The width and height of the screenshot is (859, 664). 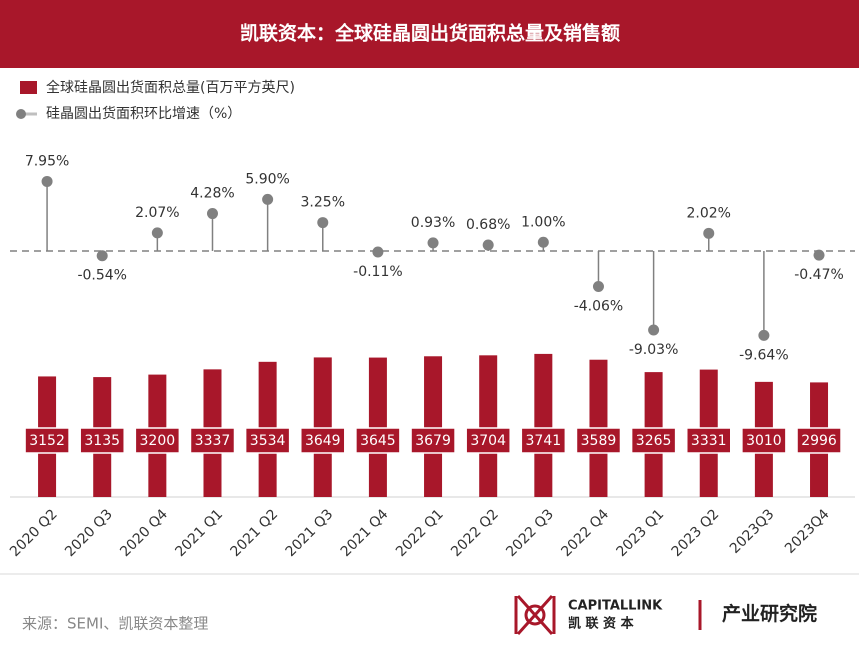 What do you see at coordinates (34, 533) in the screenshot?
I see `x-tick-label: 2020 Q2` at bounding box center [34, 533].